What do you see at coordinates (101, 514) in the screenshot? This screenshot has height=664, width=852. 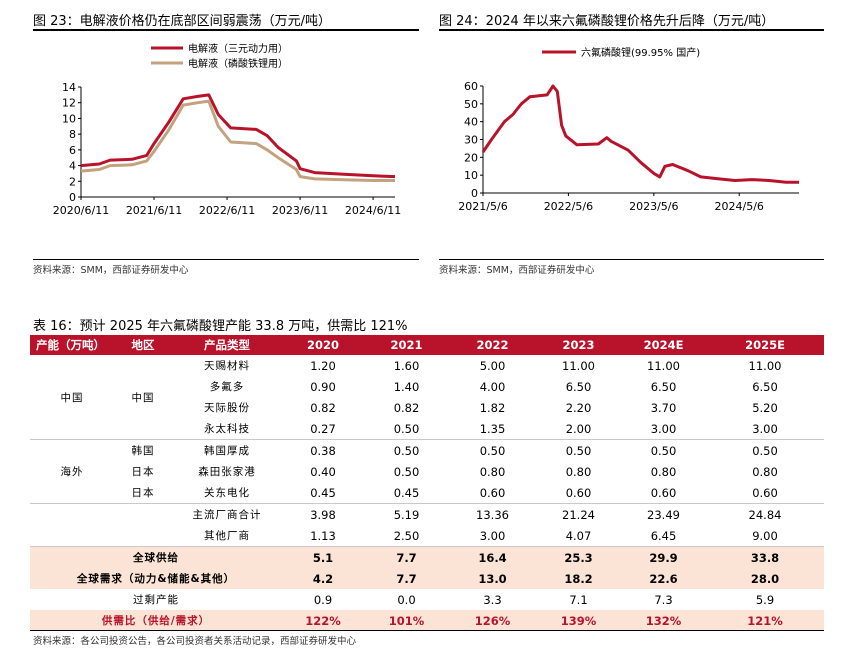 I see `empty-cell` at bounding box center [101, 514].